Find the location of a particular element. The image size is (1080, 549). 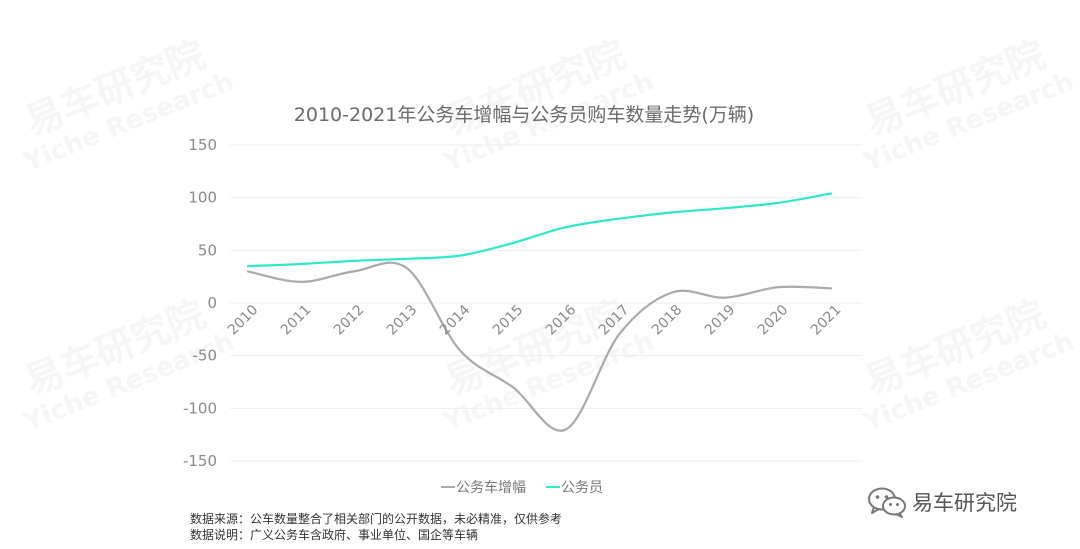

y-tick-label: 150 is located at coordinates (202, 145).